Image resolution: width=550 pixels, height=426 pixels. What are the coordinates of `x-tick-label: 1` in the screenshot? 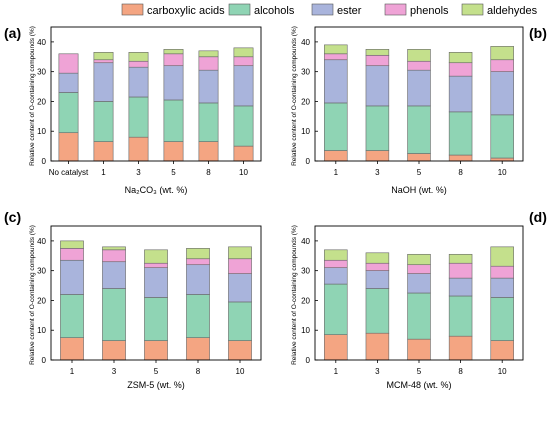 It's located at (336, 172).